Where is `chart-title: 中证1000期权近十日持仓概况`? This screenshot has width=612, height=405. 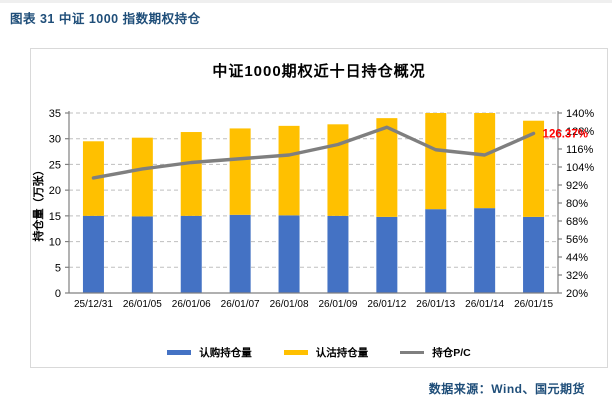 chart-title: 中证1000期权近十日持仓概况 is located at coordinates (319, 71).